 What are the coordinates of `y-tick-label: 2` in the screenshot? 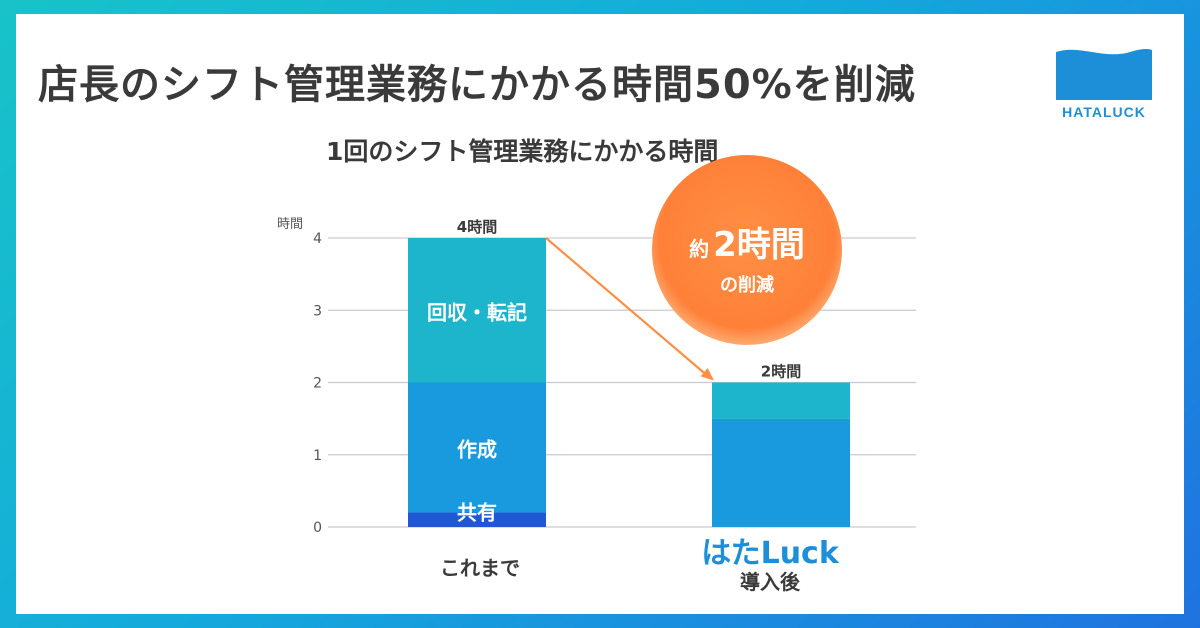 It's located at (317, 384).